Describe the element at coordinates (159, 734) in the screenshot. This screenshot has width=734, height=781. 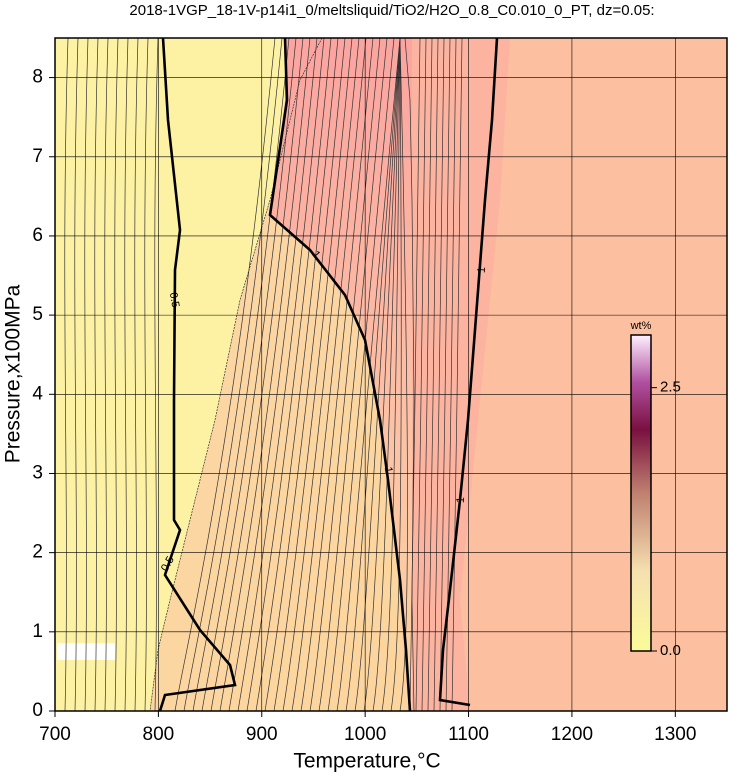
I see `x-tick-label: 800` at that location.